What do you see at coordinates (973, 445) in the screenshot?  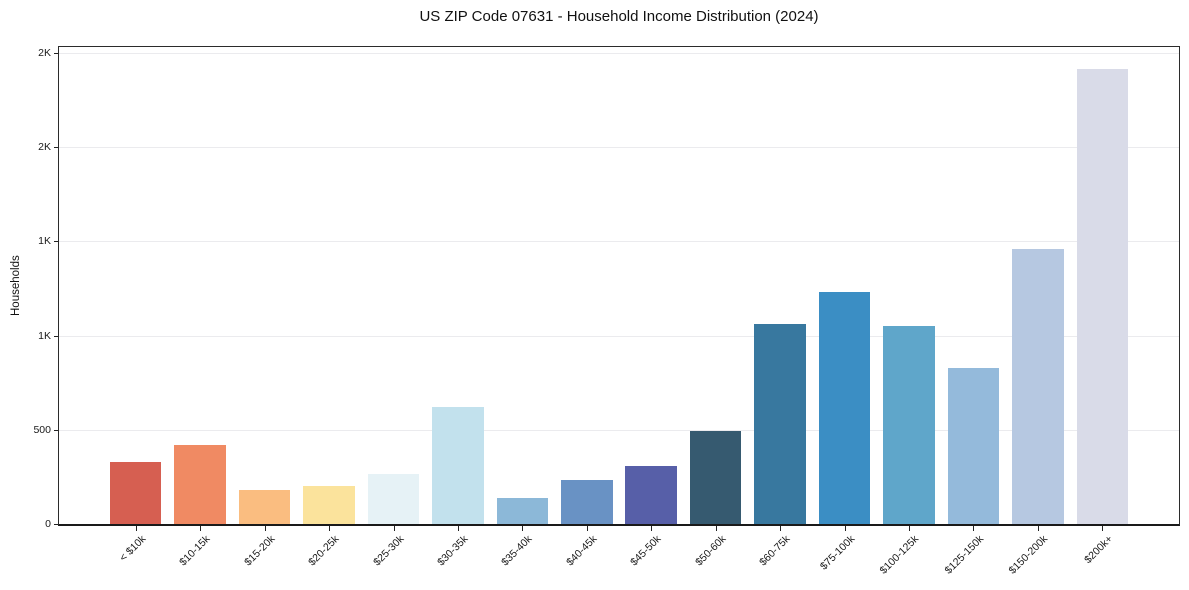 I see `bar-$125-150k` at bounding box center [973, 445].